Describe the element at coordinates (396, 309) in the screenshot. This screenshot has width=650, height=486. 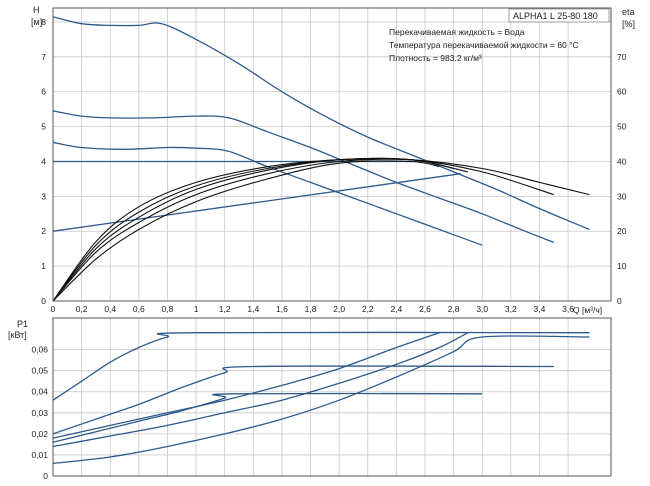
I see `x-tick-label-12: 2,4` at that location.